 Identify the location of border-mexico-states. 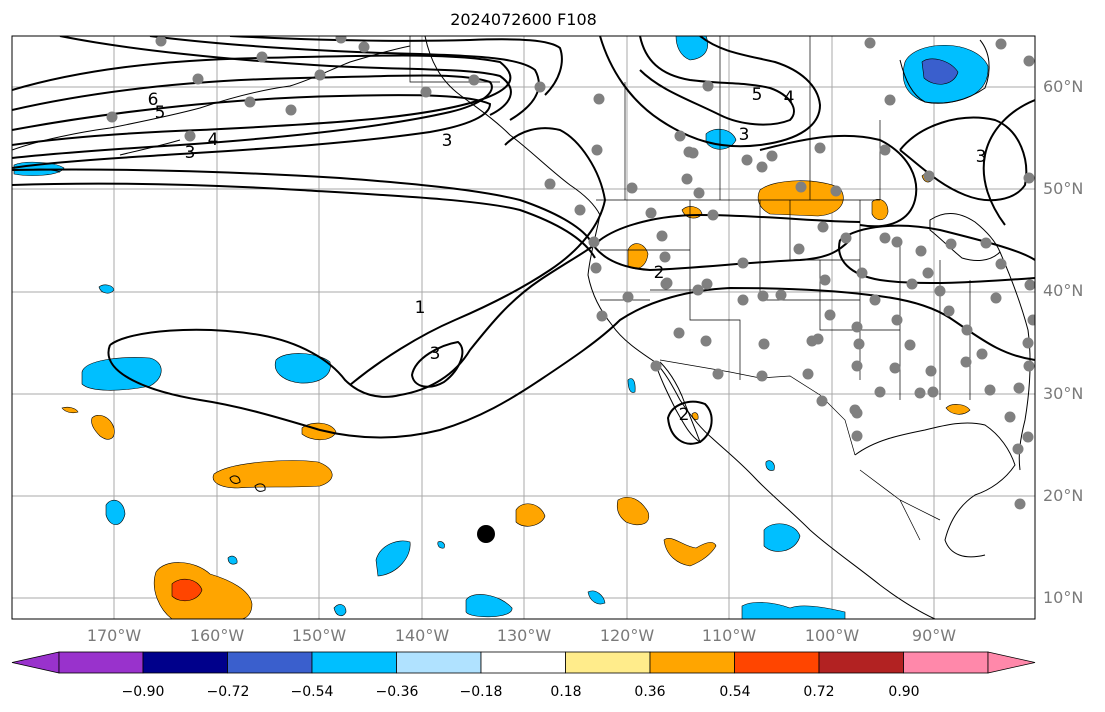
(900, 505).